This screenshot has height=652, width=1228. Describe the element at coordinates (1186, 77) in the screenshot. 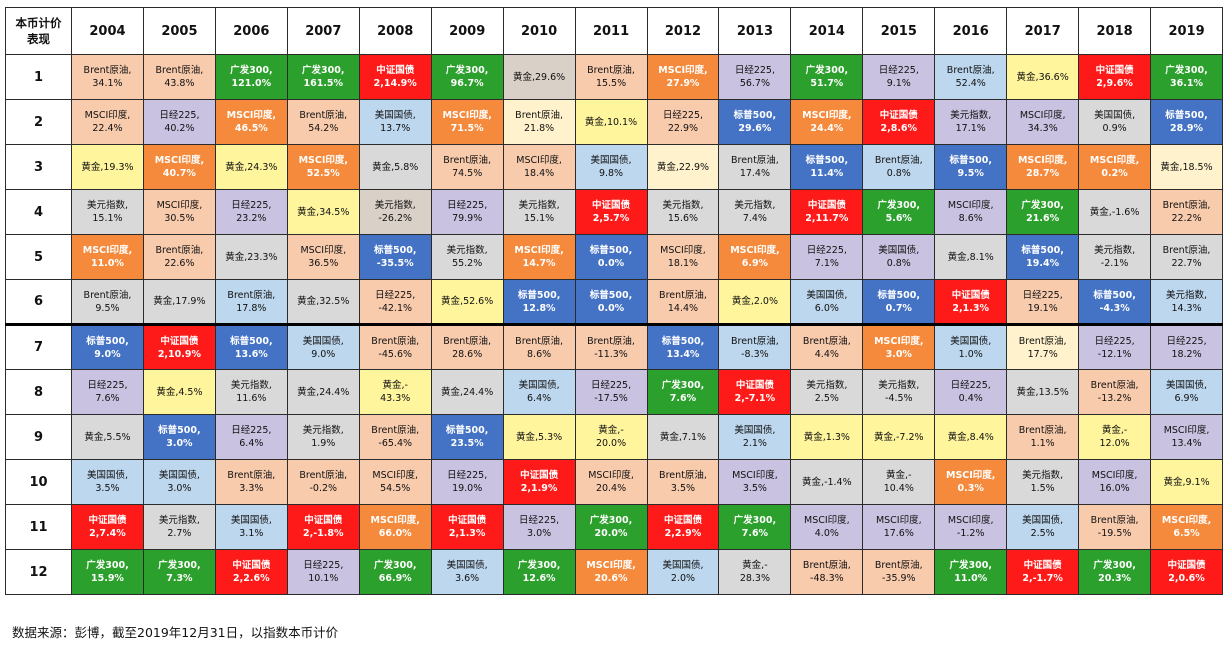

I see `asset-return-cell: 广发300, 36.1%` at that location.